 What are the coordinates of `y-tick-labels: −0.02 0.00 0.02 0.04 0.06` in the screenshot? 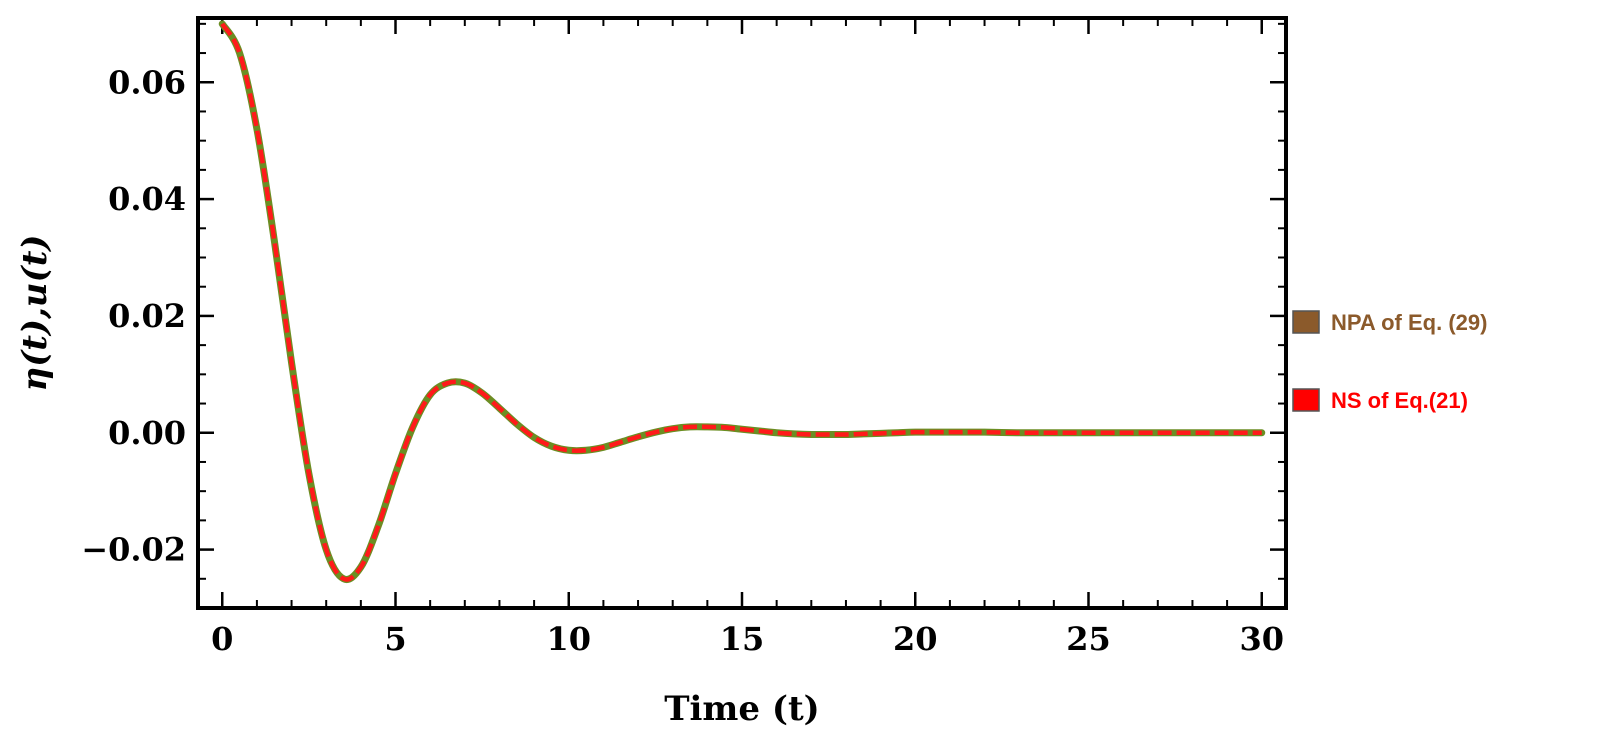 It's located at (133, 315).